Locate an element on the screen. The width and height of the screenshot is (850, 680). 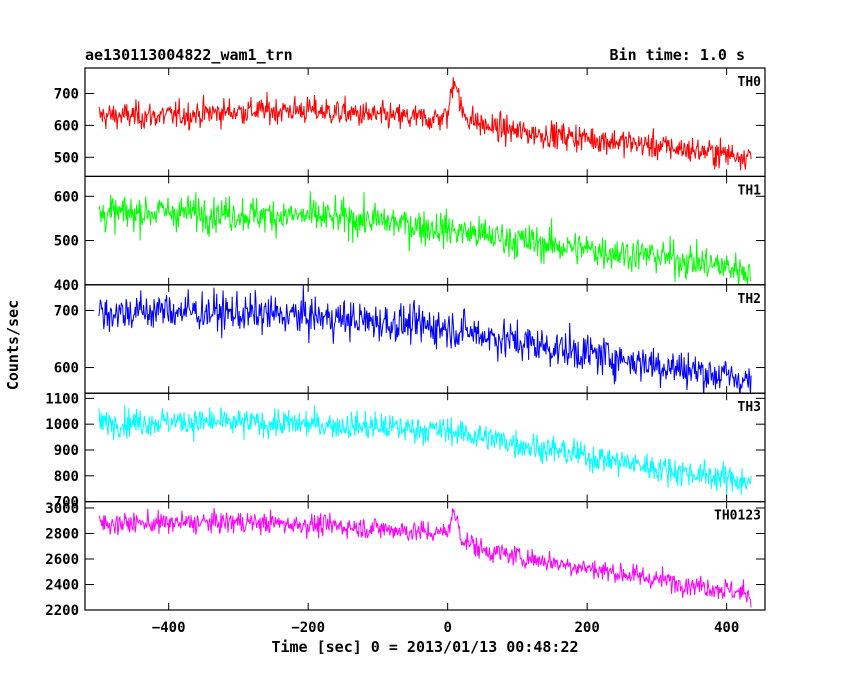
panel-th0: 500 600 700 TH0 is located at coordinates (410, 122).